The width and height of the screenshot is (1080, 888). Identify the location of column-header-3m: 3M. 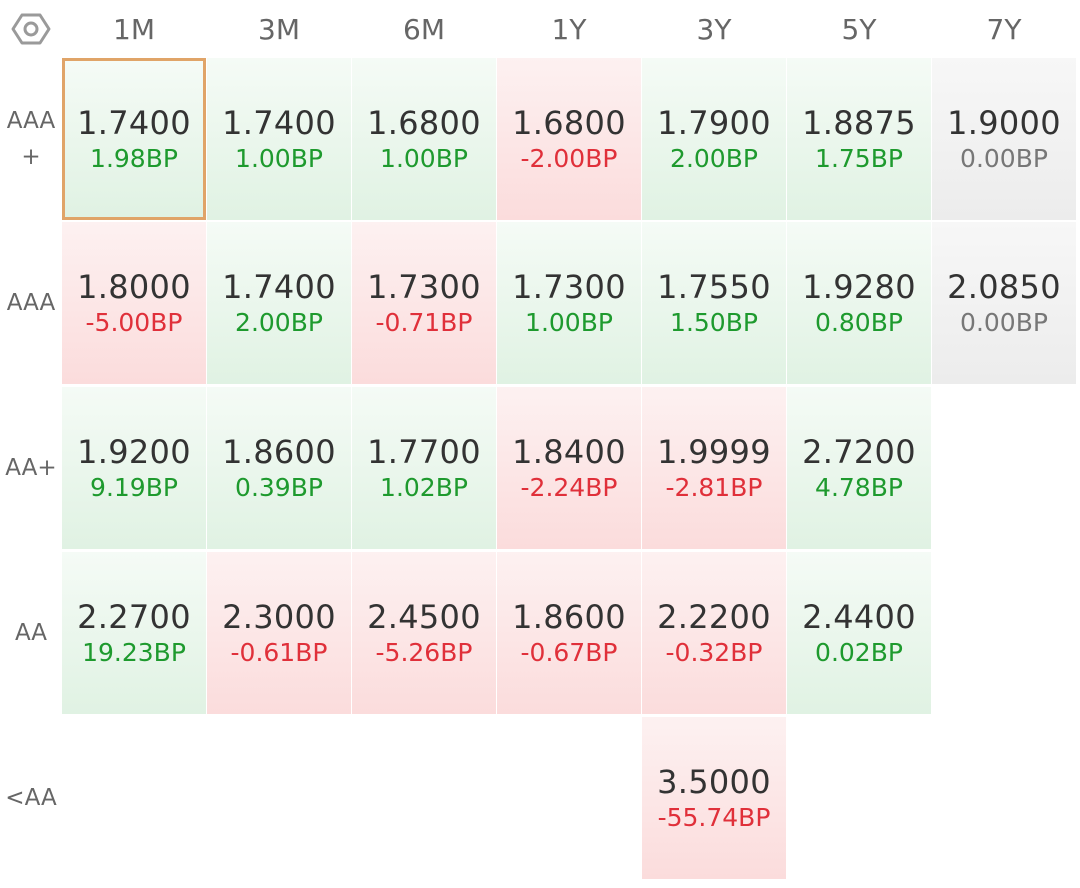
(279, 29).